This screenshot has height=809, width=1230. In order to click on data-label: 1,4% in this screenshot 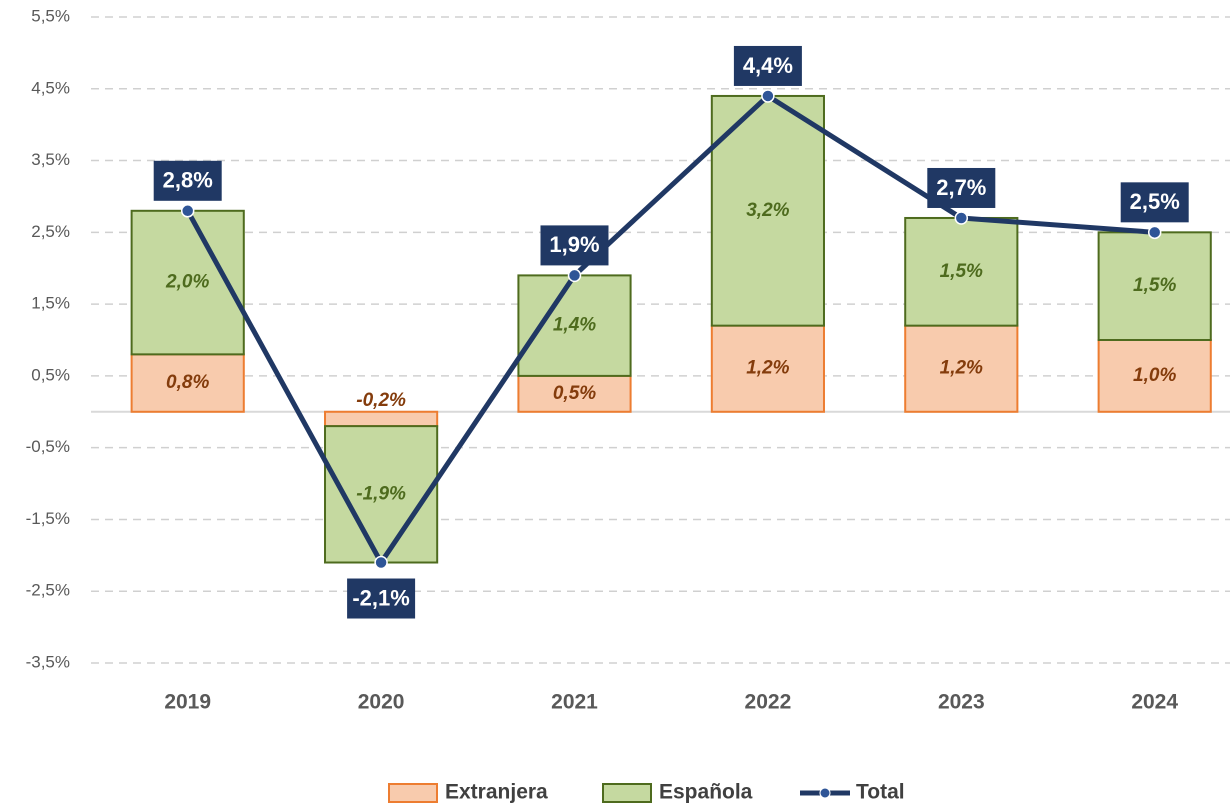, I will do `click(574, 325)`.